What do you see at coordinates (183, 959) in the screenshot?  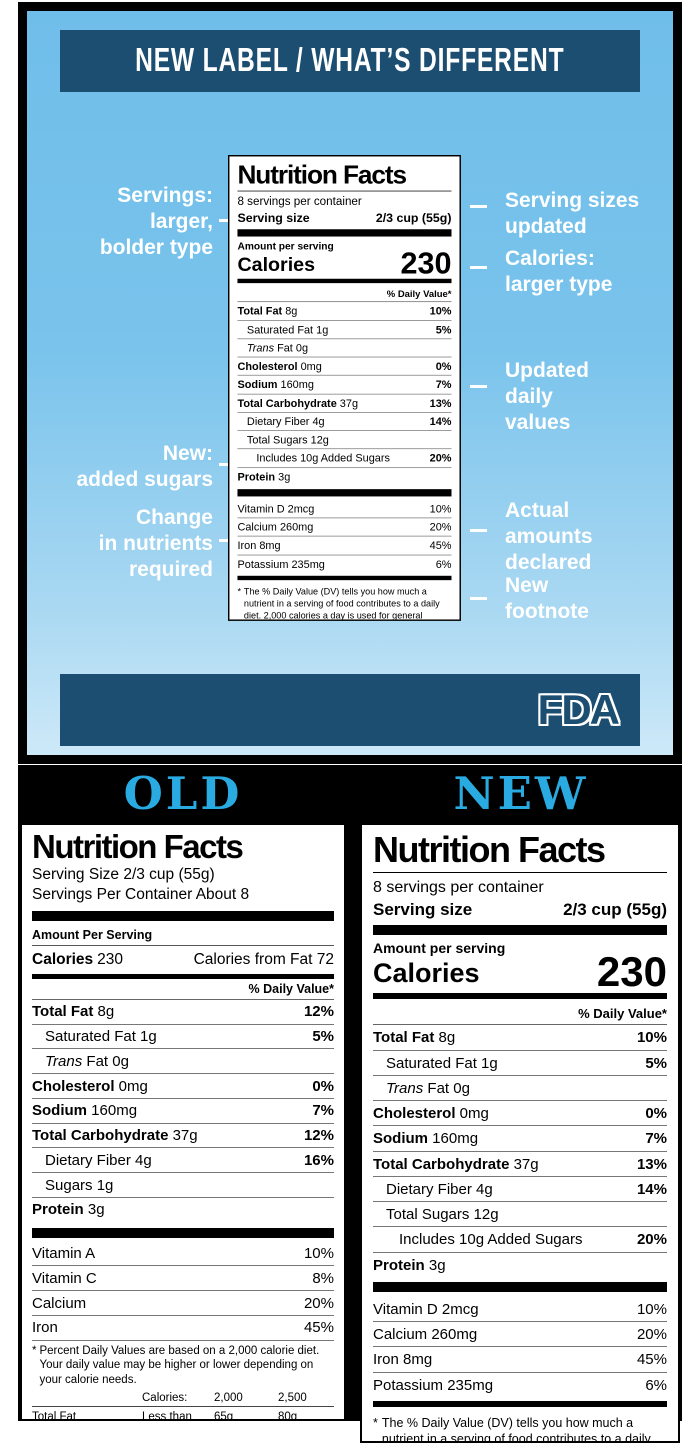 I see `calories-row: Calories 230 Calories from Fat 72` at bounding box center [183, 959].